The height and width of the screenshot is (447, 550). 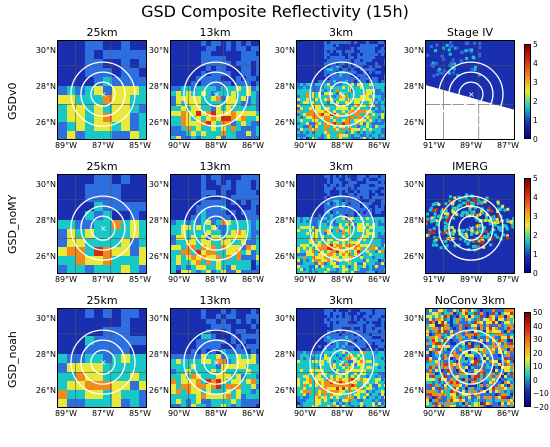 I want to click on panel-title: NoConv 3km, so click(x=470, y=300).